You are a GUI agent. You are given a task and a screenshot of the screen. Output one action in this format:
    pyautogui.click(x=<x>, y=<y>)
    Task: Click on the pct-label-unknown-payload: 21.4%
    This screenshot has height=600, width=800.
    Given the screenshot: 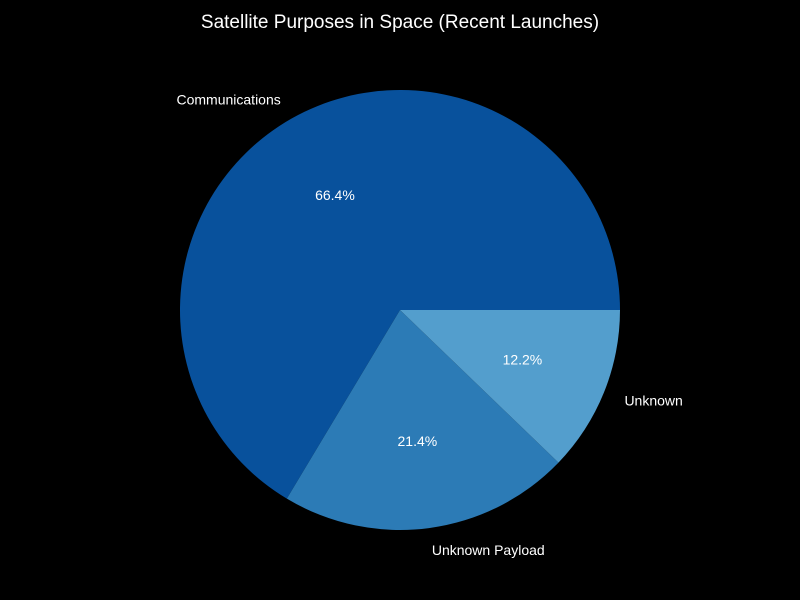 What is the action you would take?
    pyautogui.click(x=418, y=441)
    